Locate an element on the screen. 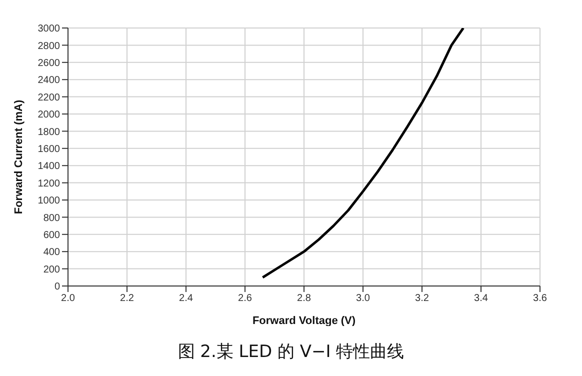 The height and width of the screenshot is (376, 582). y-axis-title: Forward Current (mA) is located at coordinates (18, 157).